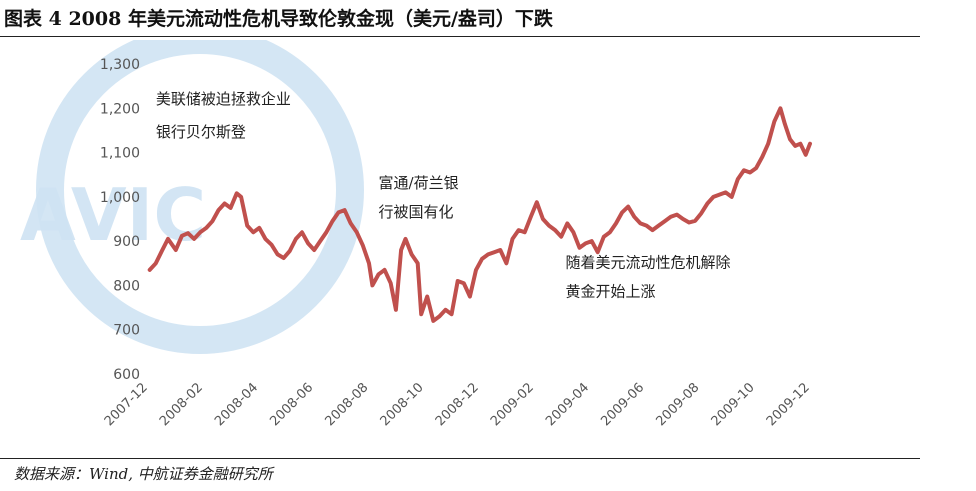  Describe the element at coordinates (126, 286) in the screenshot. I see `y-tick-label: 800` at that location.